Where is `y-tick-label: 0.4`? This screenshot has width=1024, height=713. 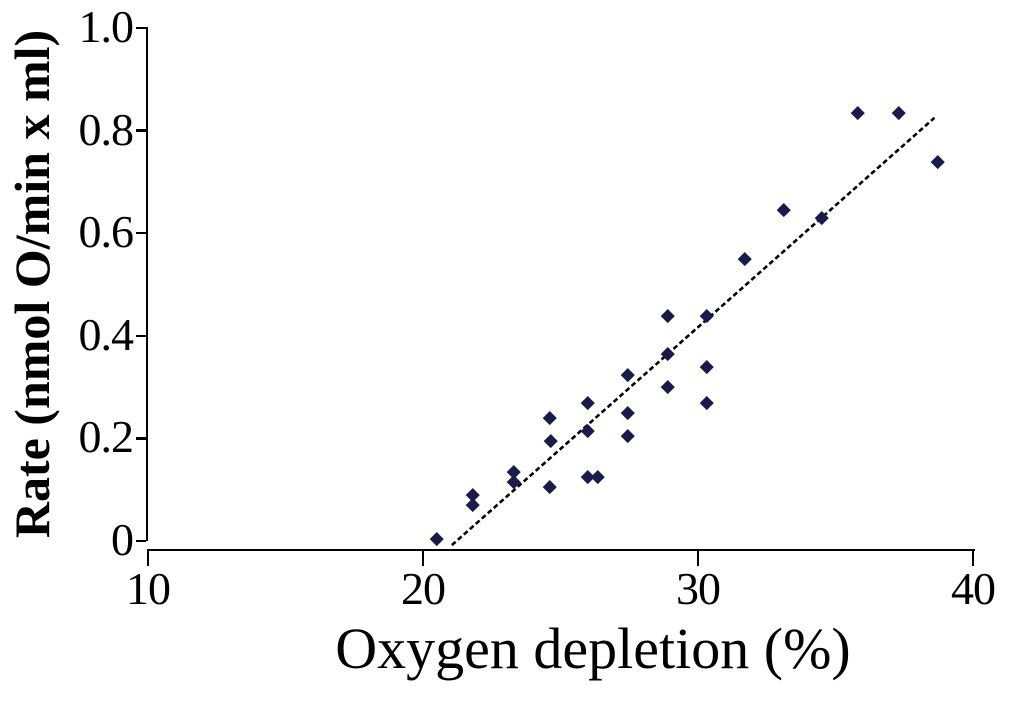 y-tick-label: 0.4 is located at coordinates (106, 334).